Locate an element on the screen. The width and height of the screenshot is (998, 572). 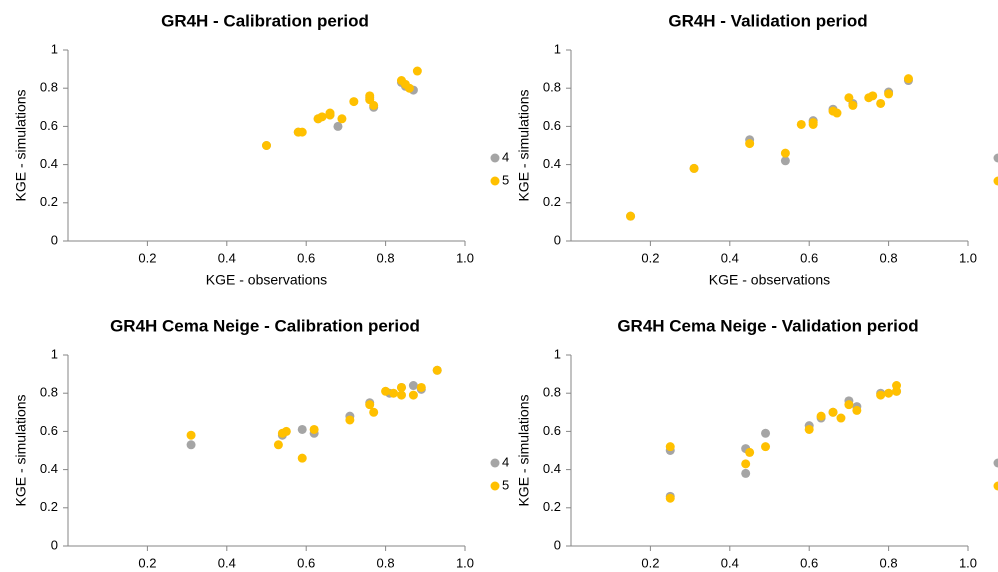
chart-title: GR4H - Validation period is located at coordinates (767, 20).